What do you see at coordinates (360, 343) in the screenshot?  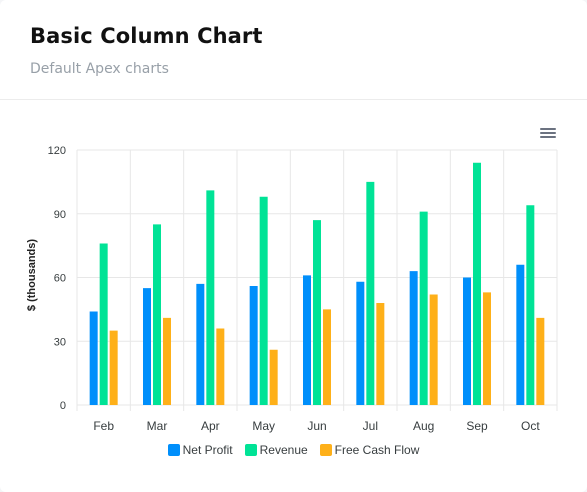 I see `bar-net-profit-jul` at bounding box center [360, 343].